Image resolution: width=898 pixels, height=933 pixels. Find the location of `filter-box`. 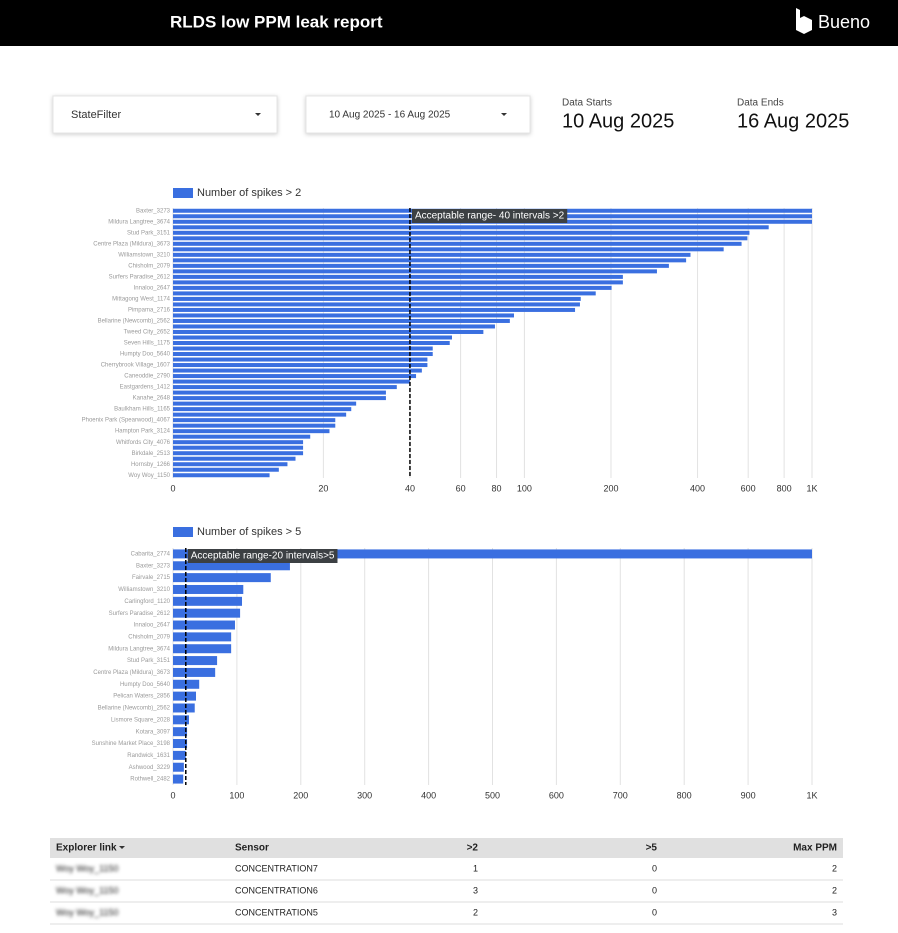

filter-box is located at coordinates (165, 114).